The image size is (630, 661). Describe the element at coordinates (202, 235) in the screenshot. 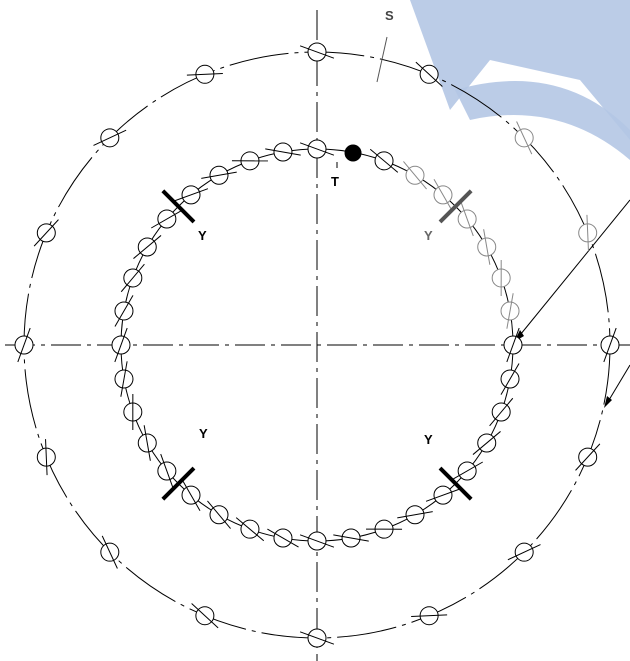

I see `label-y-upper-left: Y` at that location.